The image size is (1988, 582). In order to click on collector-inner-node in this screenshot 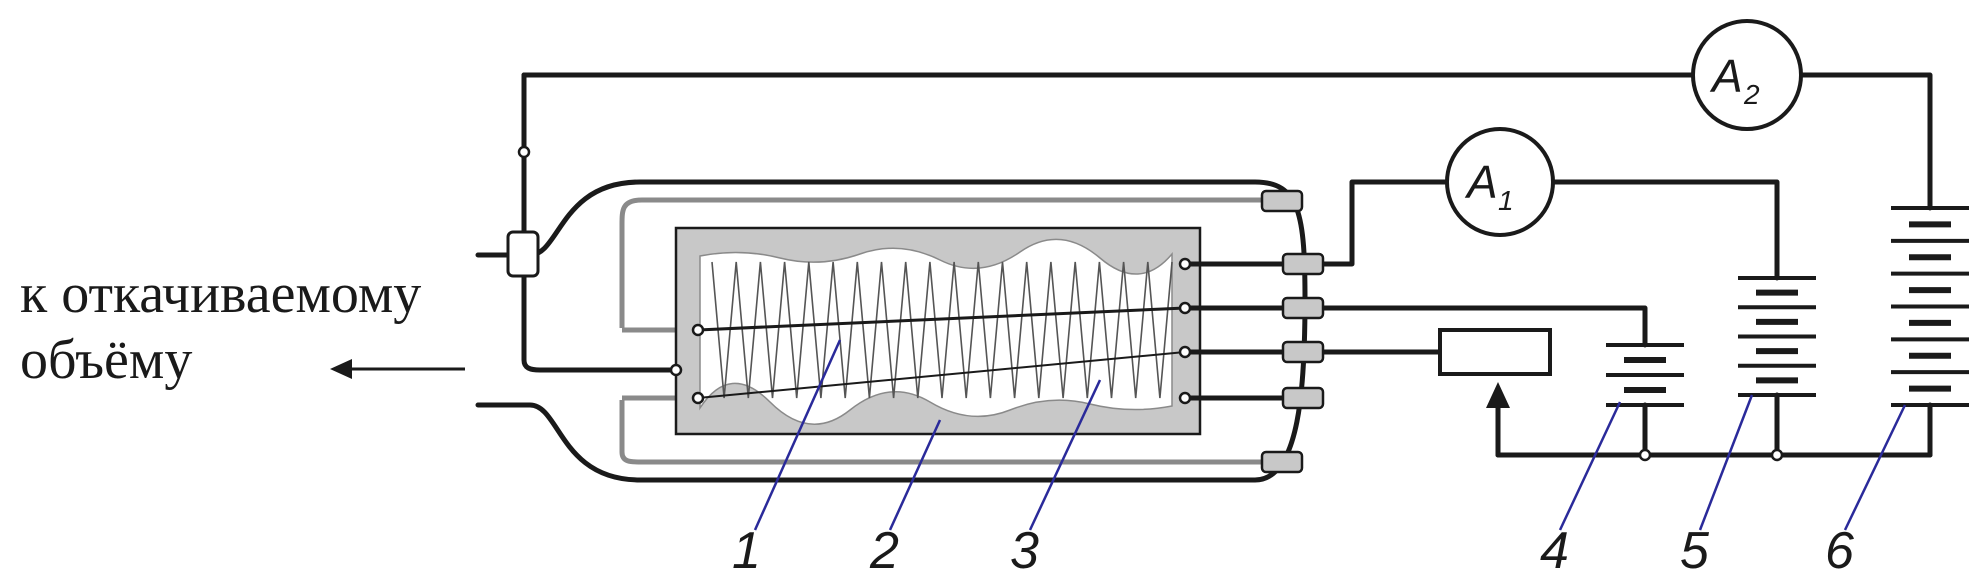, I will do `click(676, 370)`.